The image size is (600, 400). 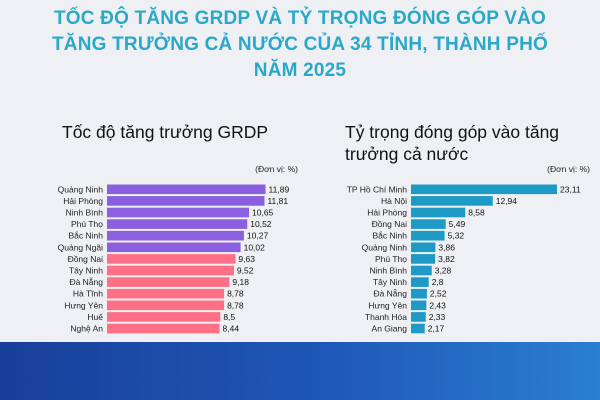 What do you see at coordinates (261, 224) in the screenshot?
I see `value-label: 10,52` at bounding box center [261, 224].